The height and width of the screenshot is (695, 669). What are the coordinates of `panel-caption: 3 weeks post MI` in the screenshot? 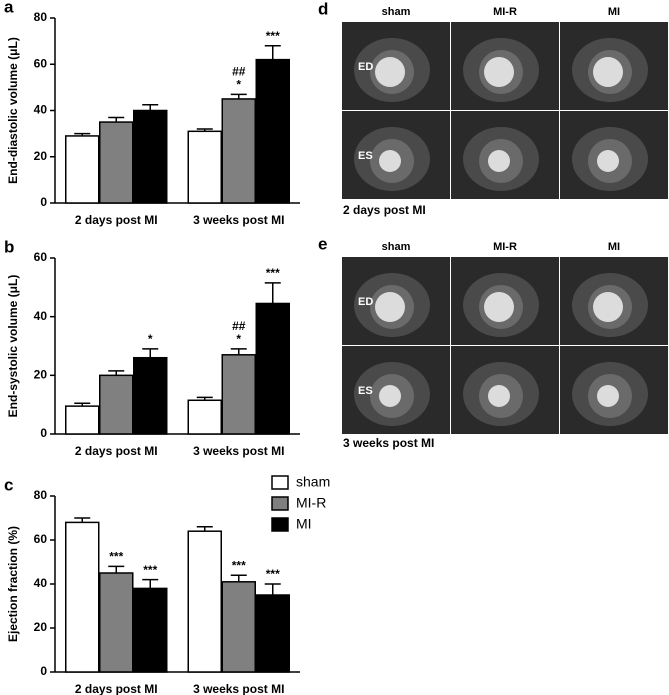 It's located at (388, 443).